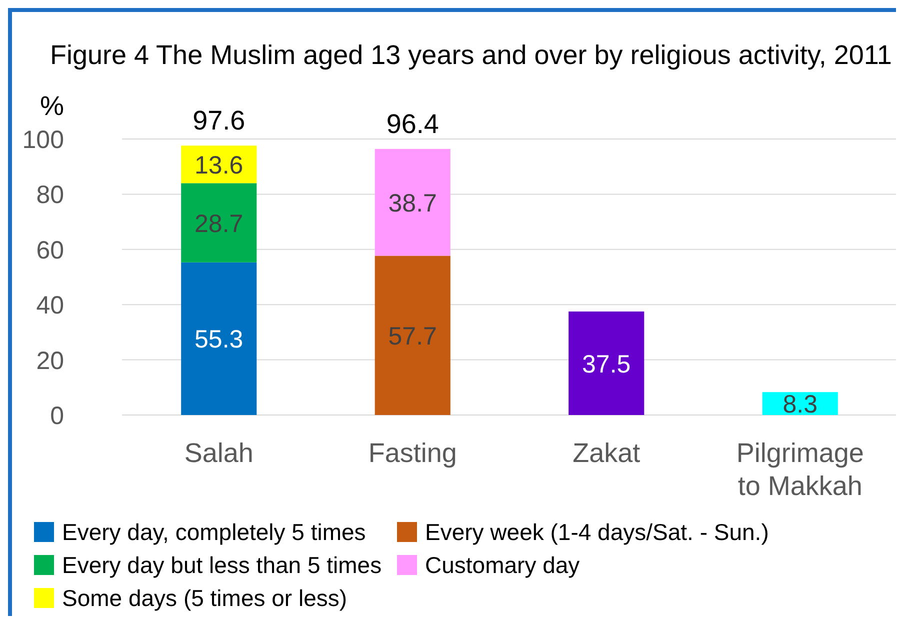 The image size is (900, 620). What do you see at coordinates (222, 565) in the screenshot?
I see `legend-label: Every day but less than 5 times` at bounding box center [222, 565].